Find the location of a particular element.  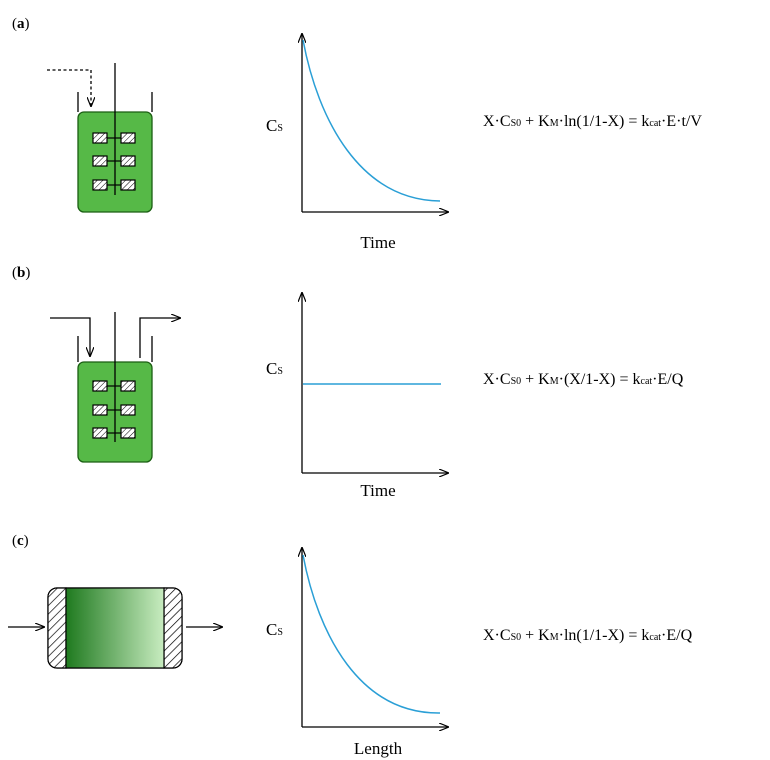

panel-label-b: (b) is located at coordinates (21, 273).